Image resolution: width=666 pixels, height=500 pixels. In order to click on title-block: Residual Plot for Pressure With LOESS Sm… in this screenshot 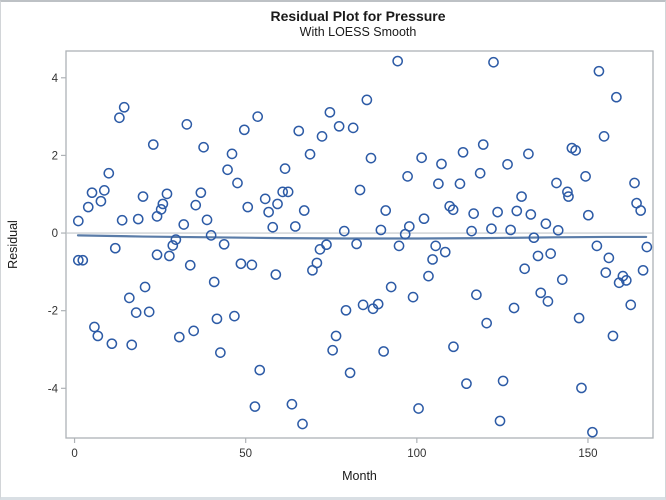, I will do `click(333, 24)`.